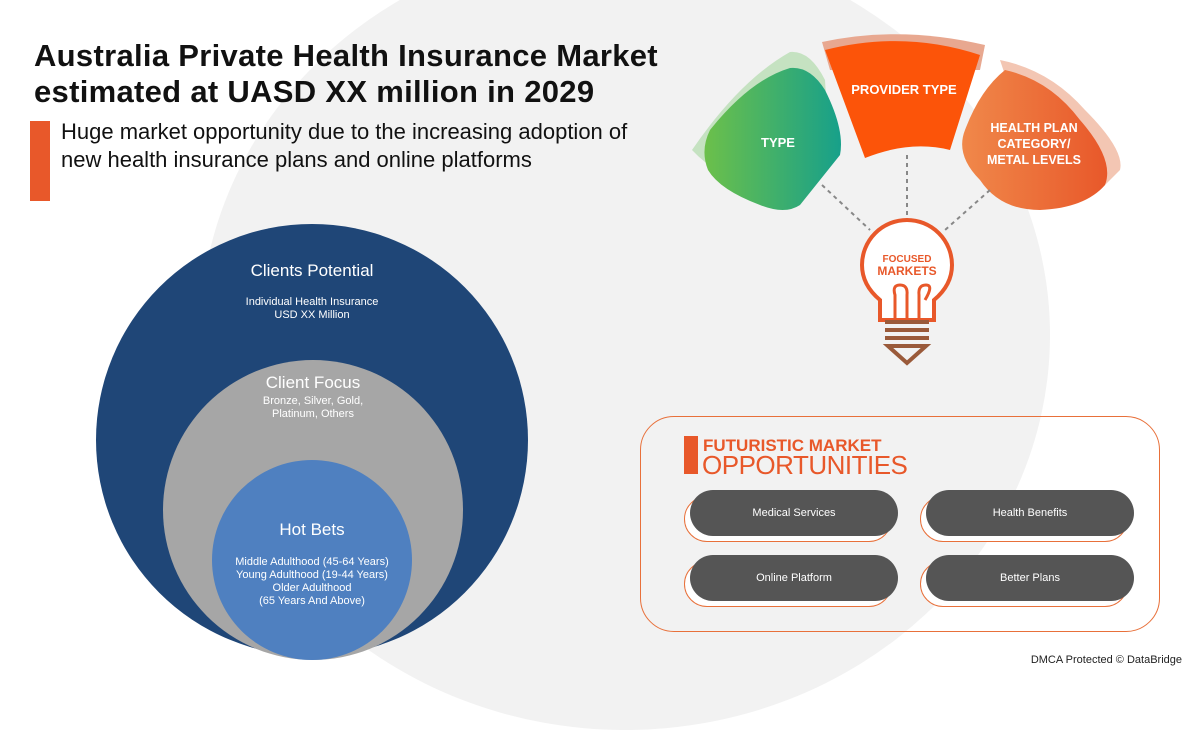 This screenshot has height=730, width=1200. What do you see at coordinates (1034, 144) in the screenshot?
I see `health-plan-label-2: CATEGORY/` at bounding box center [1034, 144].